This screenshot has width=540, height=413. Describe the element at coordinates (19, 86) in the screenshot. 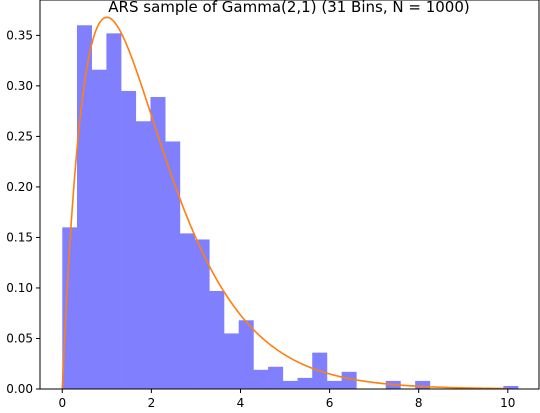

I see `y-tick-label: 0.30` at that location.